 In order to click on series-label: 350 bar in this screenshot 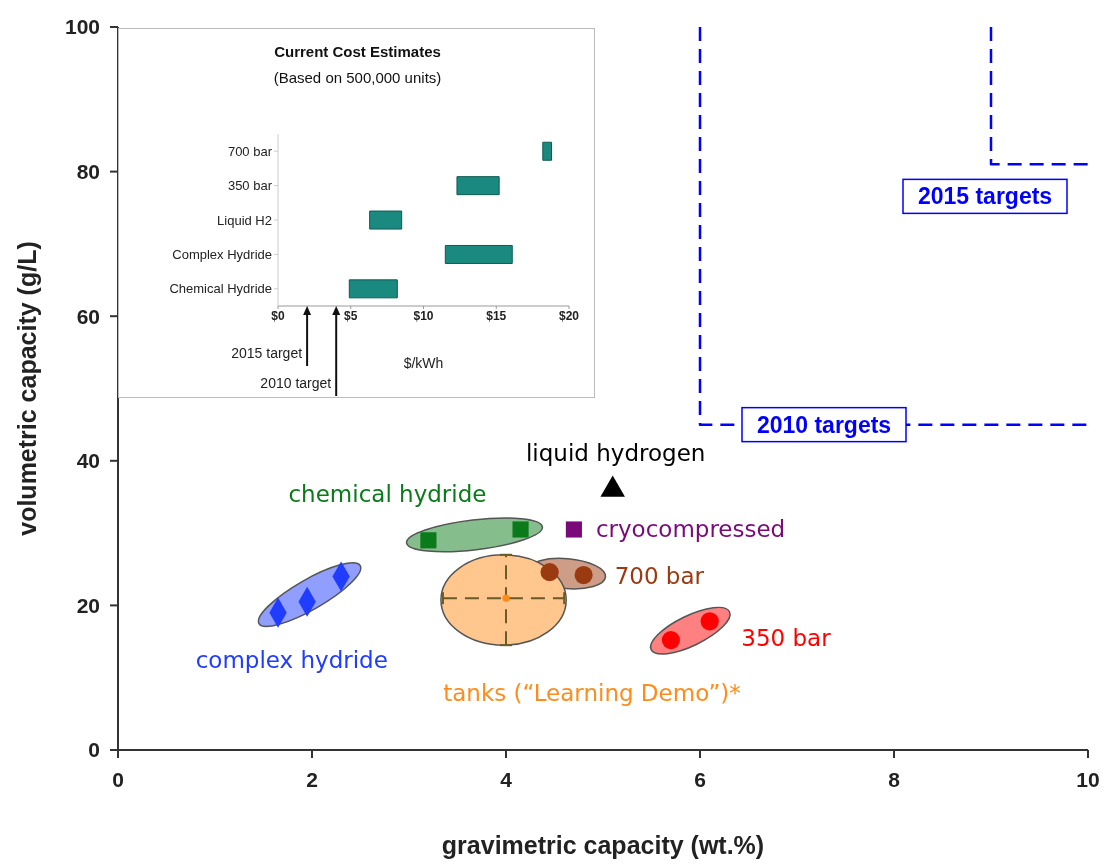, I will do `click(786, 637)`.